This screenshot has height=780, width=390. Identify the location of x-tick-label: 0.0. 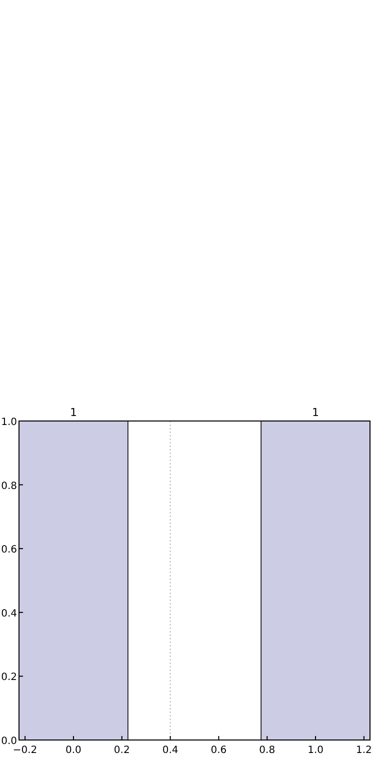
(74, 750).